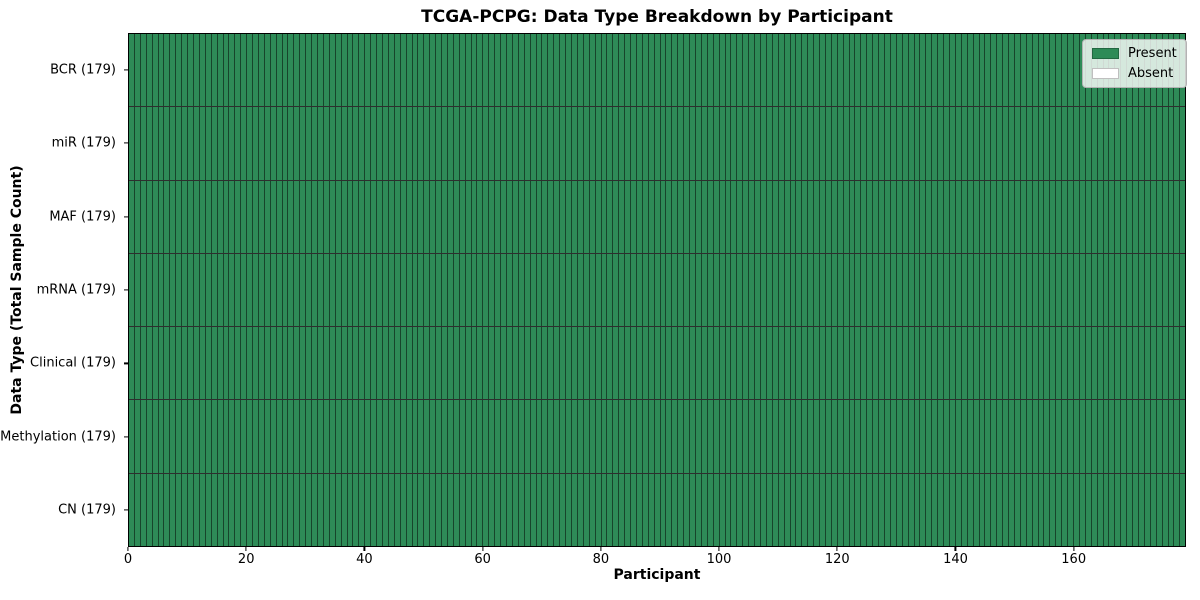  Describe the element at coordinates (126, 510) in the screenshot. I see `y-tick-mark` at that location.